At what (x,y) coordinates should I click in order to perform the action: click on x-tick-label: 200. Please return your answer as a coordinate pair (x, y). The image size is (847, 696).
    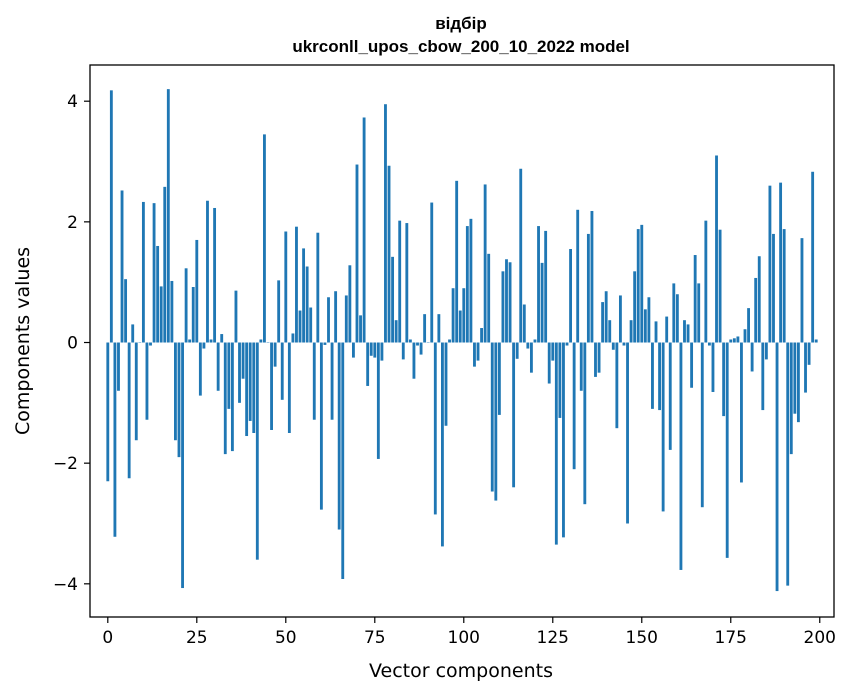
    Looking at the image, I should click on (820, 638).